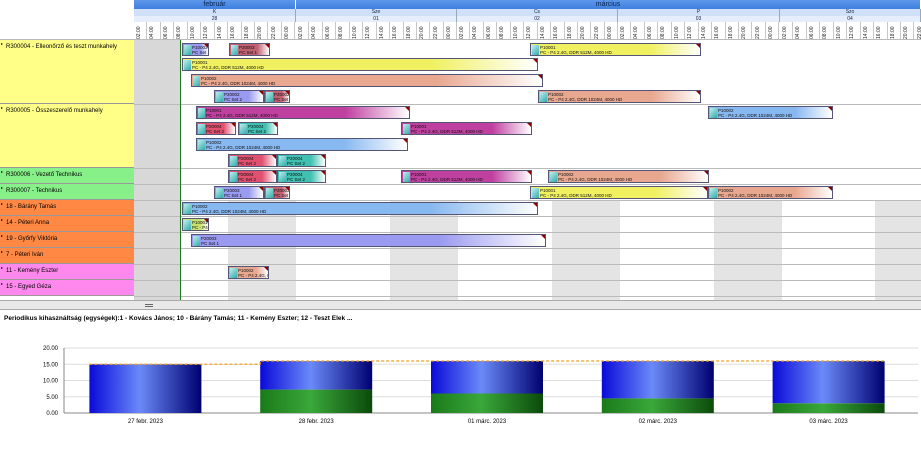 This screenshot has height=458, width=921. Describe the element at coordinates (228, 67) in the screenshot. I see `task-desc: PC - P4 2.4G, DDR 512M, 4000 HD` at that location.